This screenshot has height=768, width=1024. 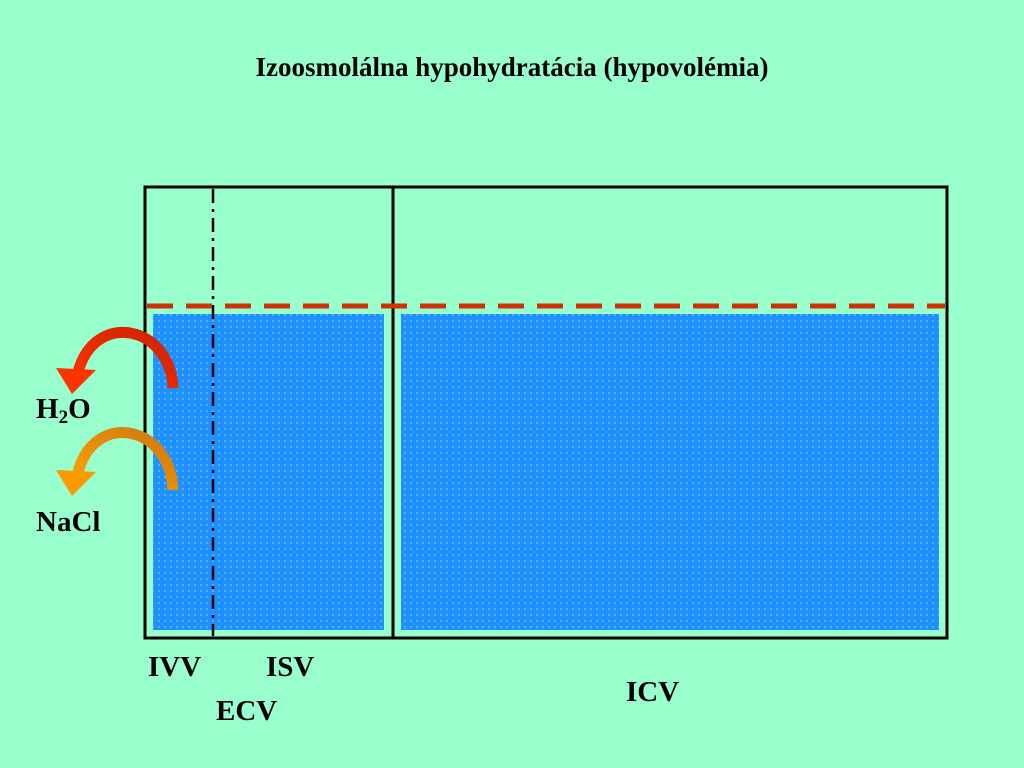 I want to click on nacl-label: NaCl, so click(x=68, y=522).